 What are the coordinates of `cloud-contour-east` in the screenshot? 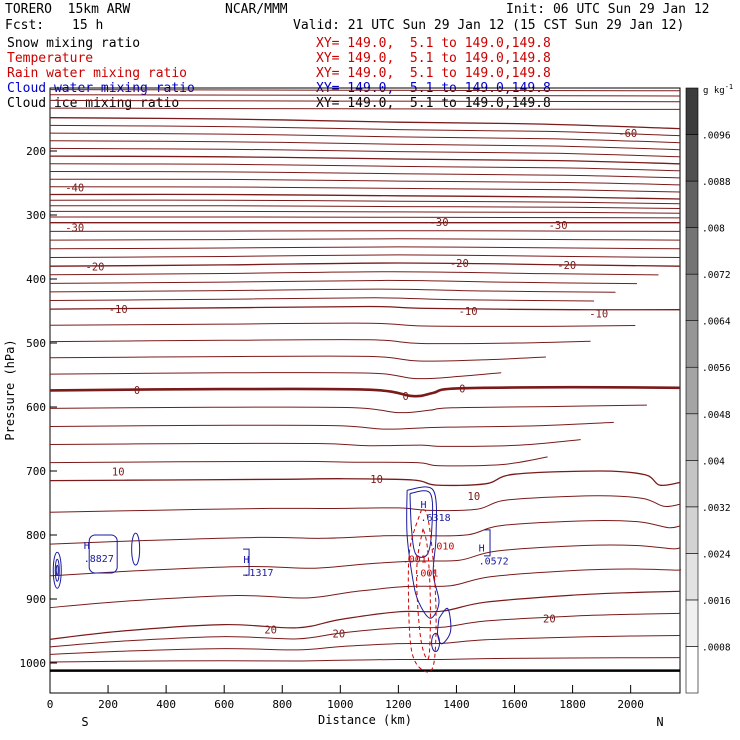 It's located at (487, 543).